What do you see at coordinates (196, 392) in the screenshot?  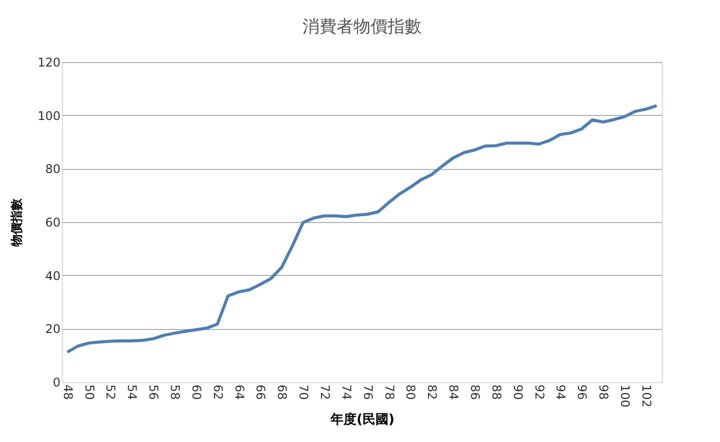 I see `x-tick-label: 60` at bounding box center [196, 392].